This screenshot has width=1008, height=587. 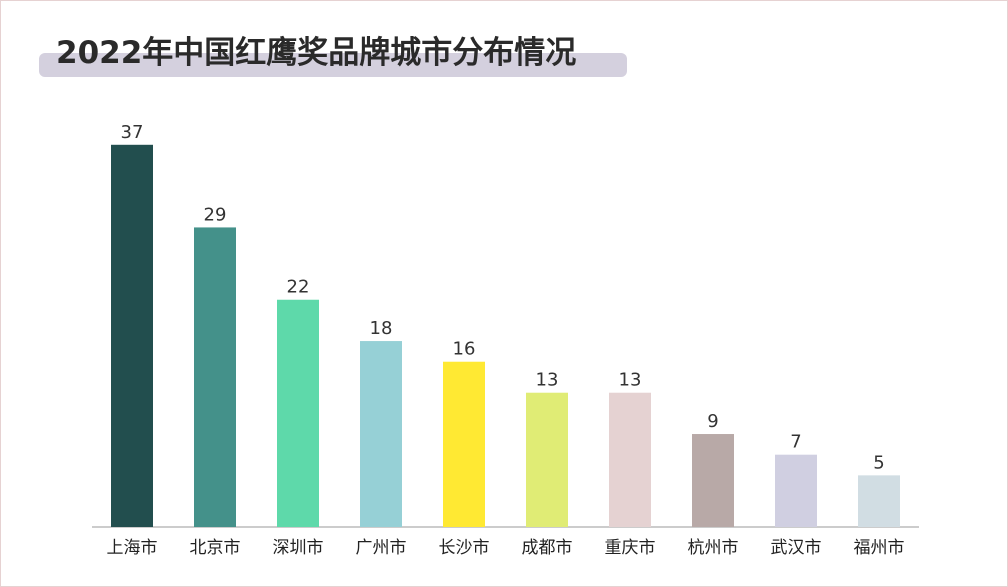 I want to click on title-highlight, so click(x=333, y=65).